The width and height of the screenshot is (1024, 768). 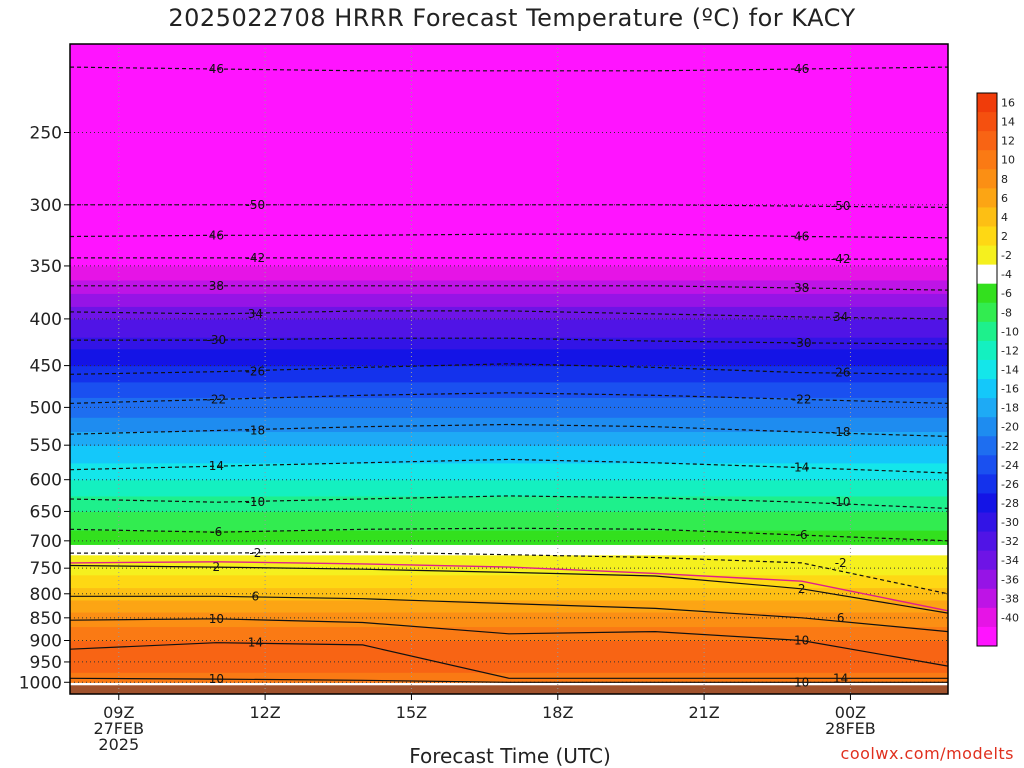 What do you see at coordinates (850, 712) in the screenshot?
I see `x-tick-label: 00Z` at bounding box center [850, 712].